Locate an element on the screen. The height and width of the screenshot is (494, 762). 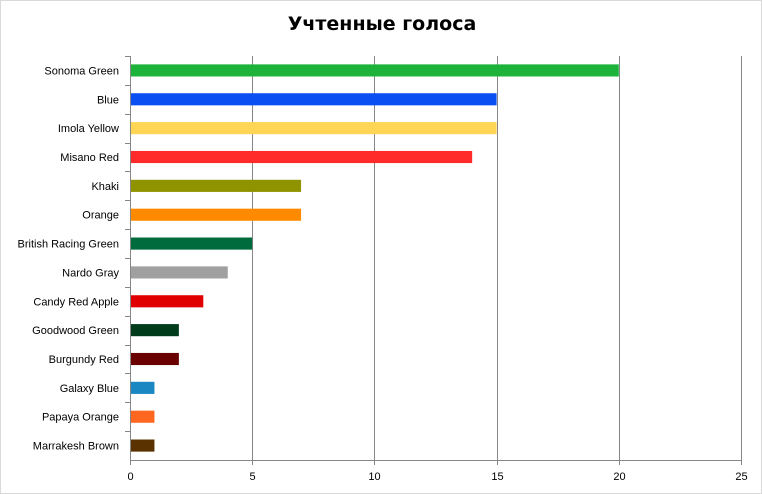
x-tick-label: 15 is located at coordinates (497, 477).